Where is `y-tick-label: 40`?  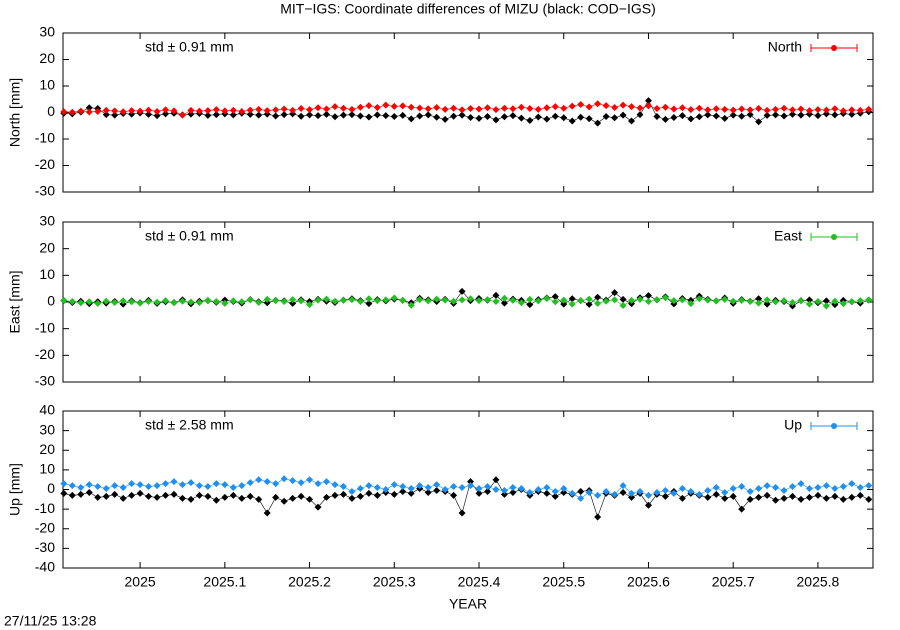
y-tick-label: 40 is located at coordinates (47, 410).